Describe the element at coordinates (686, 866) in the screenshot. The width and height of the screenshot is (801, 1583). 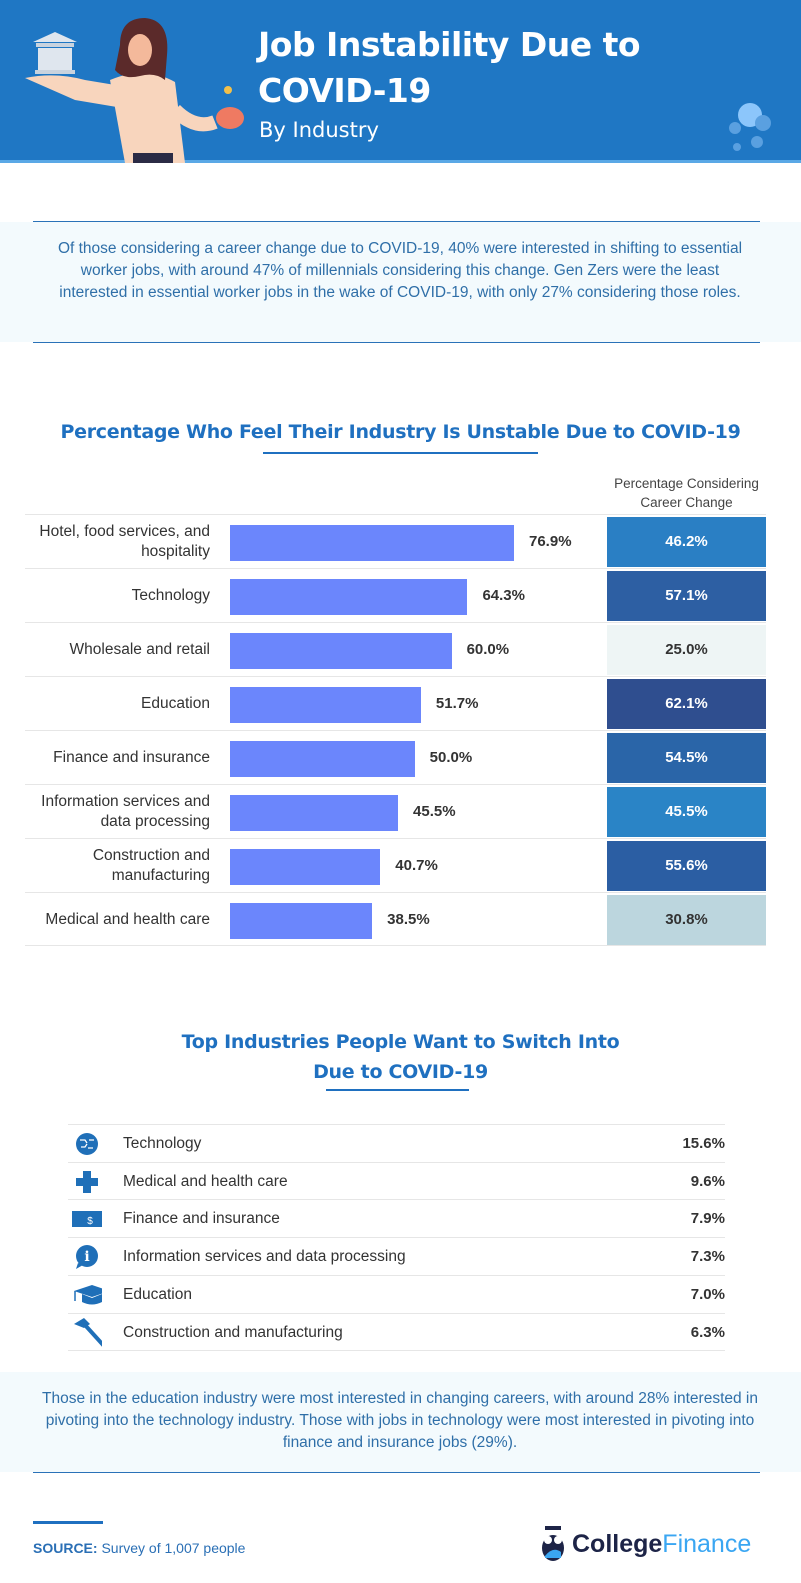
I see `career-change-cell: 55.6%` at that location.